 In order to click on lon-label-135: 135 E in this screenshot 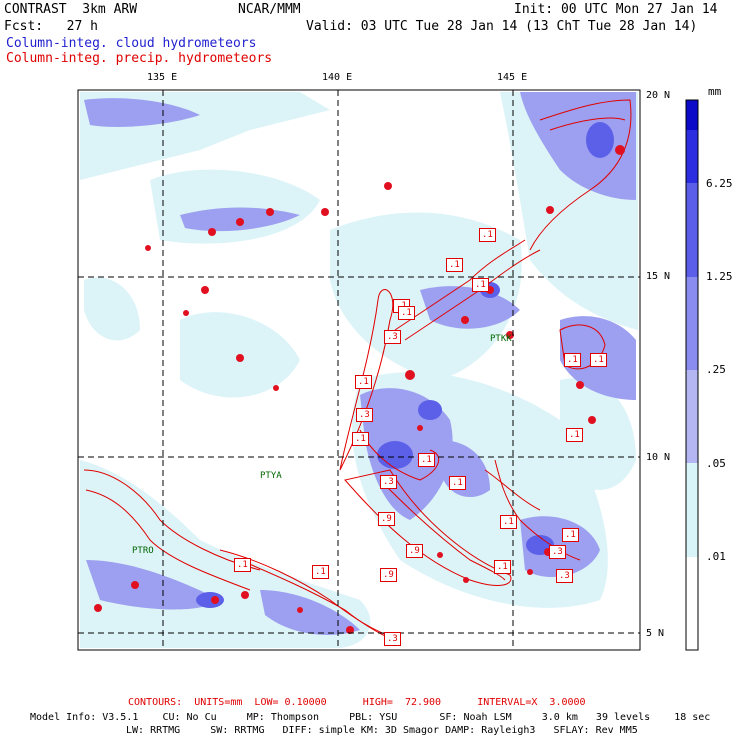, I will do `click(162, 77)`.